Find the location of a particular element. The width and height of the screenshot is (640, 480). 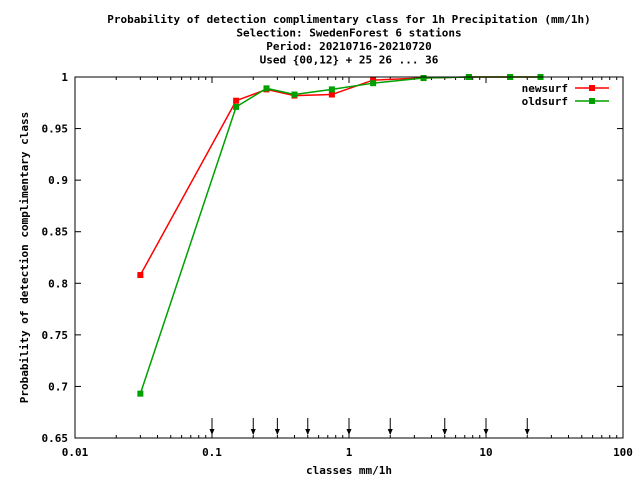

y-tick-label: 0.7 is located at coordinates (58, 386).